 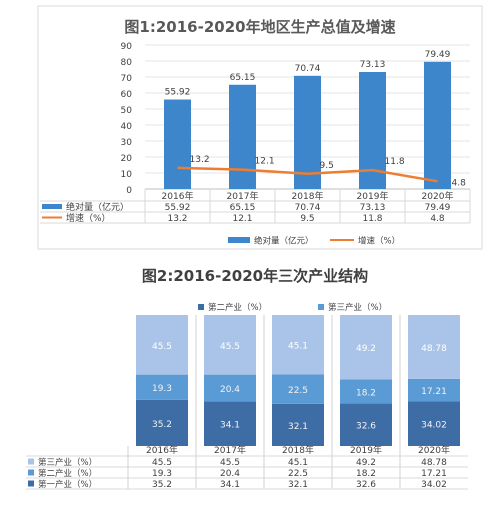 I want to click on table-cell: 19.3, so click(x=162, y=474).